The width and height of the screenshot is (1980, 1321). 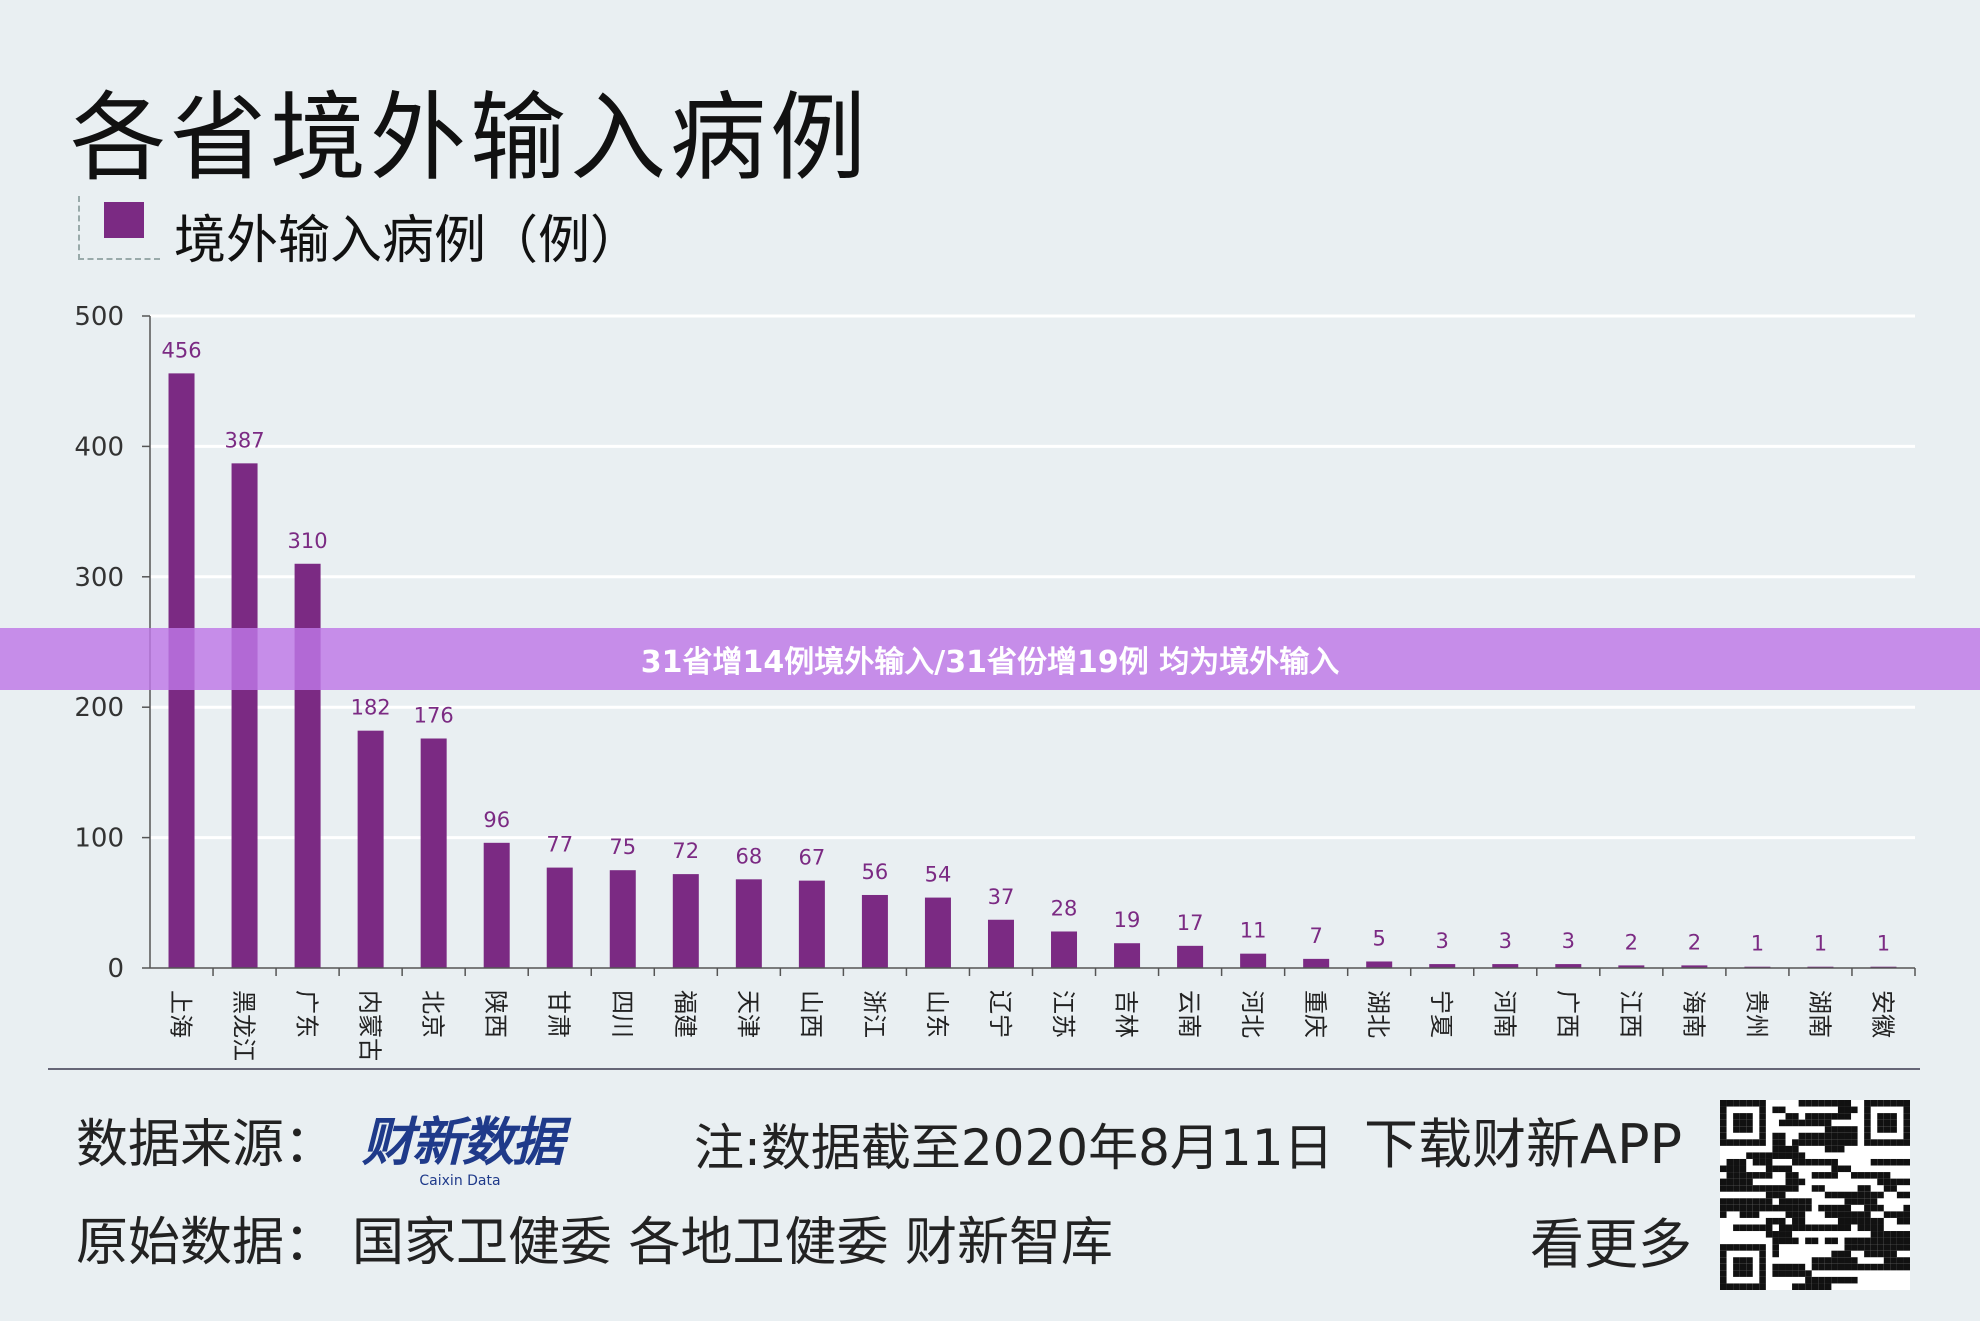 What do you see at coordinates (99, 447) in the screenshot?
I see `y-tick-label: 400` at bounding box center [99, 447].